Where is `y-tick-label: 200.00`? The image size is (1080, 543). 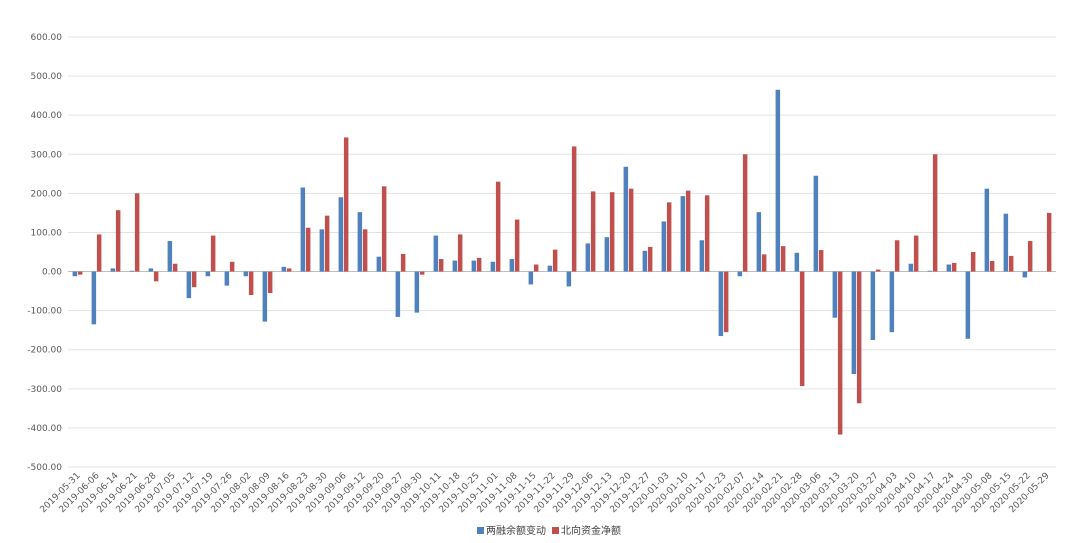
y-tick-label: 200.00 is located at coordinates (47, 194).